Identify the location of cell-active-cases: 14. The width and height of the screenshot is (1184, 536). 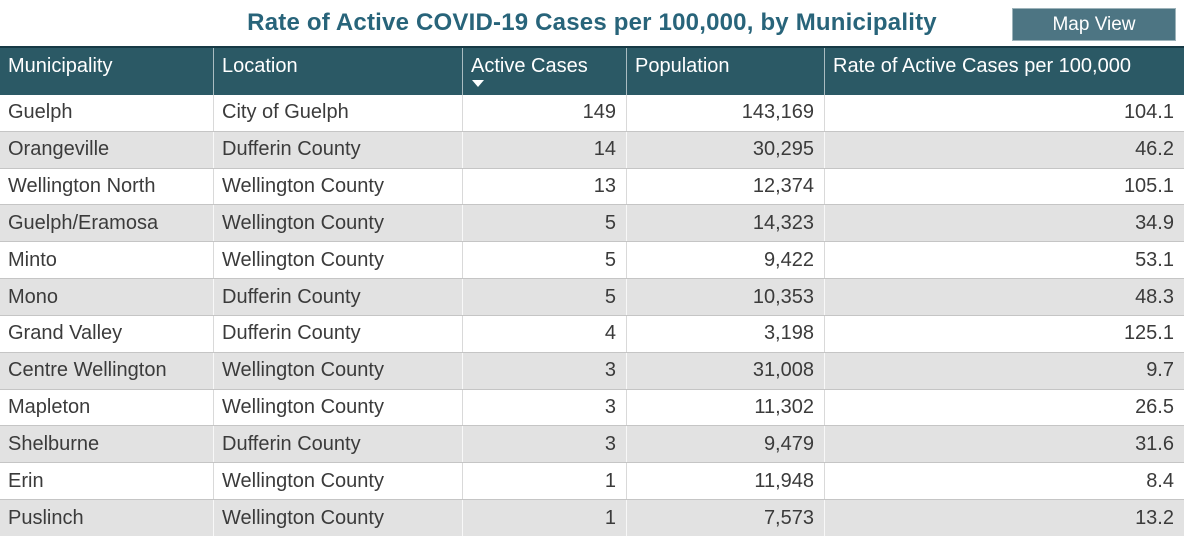
(544, 149).